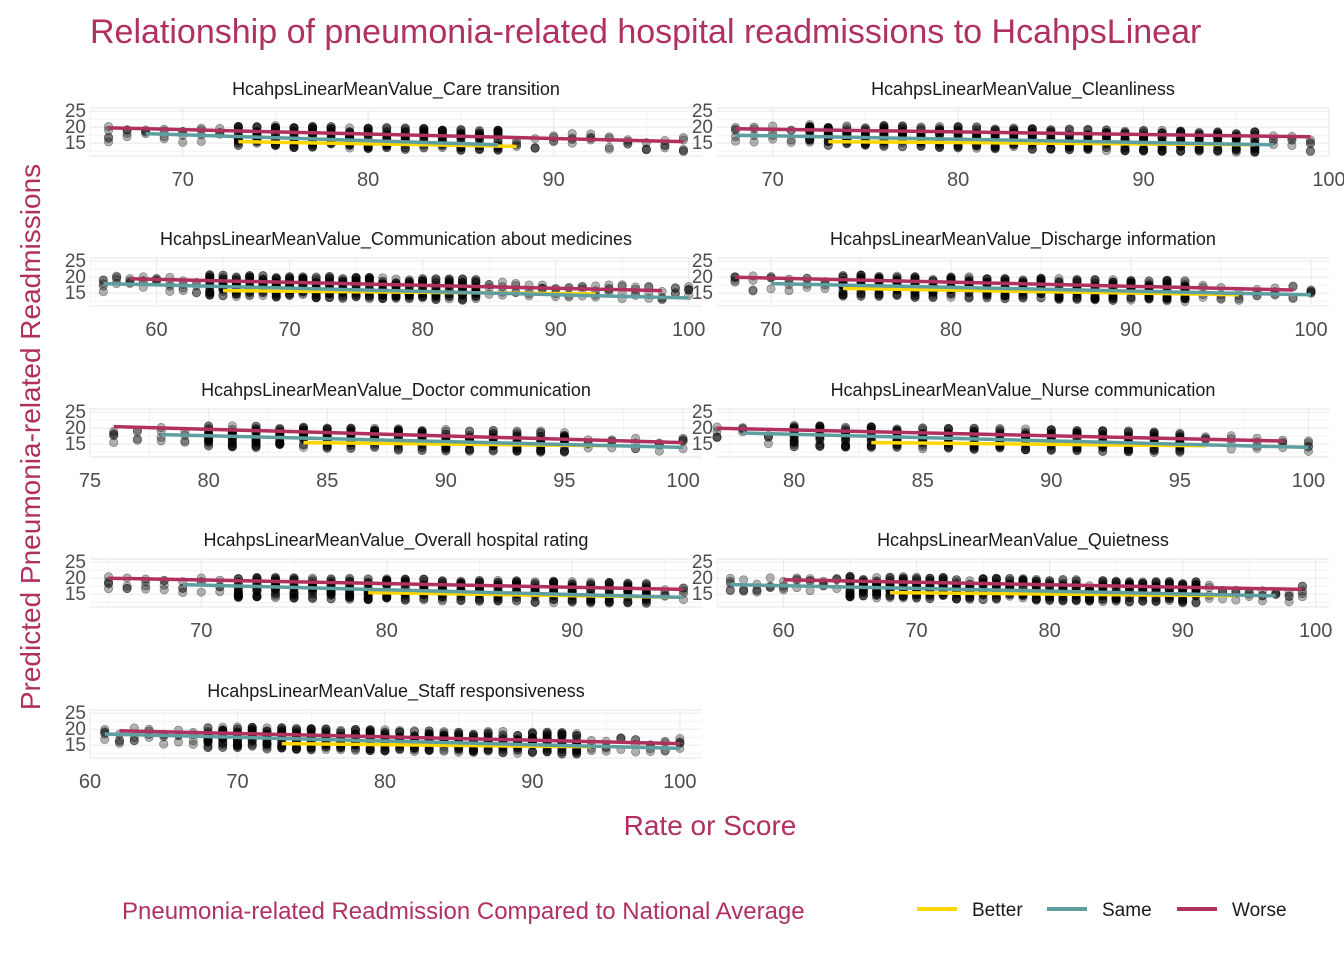 Image resolution: width=1344 pixels, height=965 pixels. What do you see at coordinates (1023, 540) in the screenshot?
I see `panel-title: HcahpsLinearMeanValue_Quietness` at bounding box center [1023, 540].